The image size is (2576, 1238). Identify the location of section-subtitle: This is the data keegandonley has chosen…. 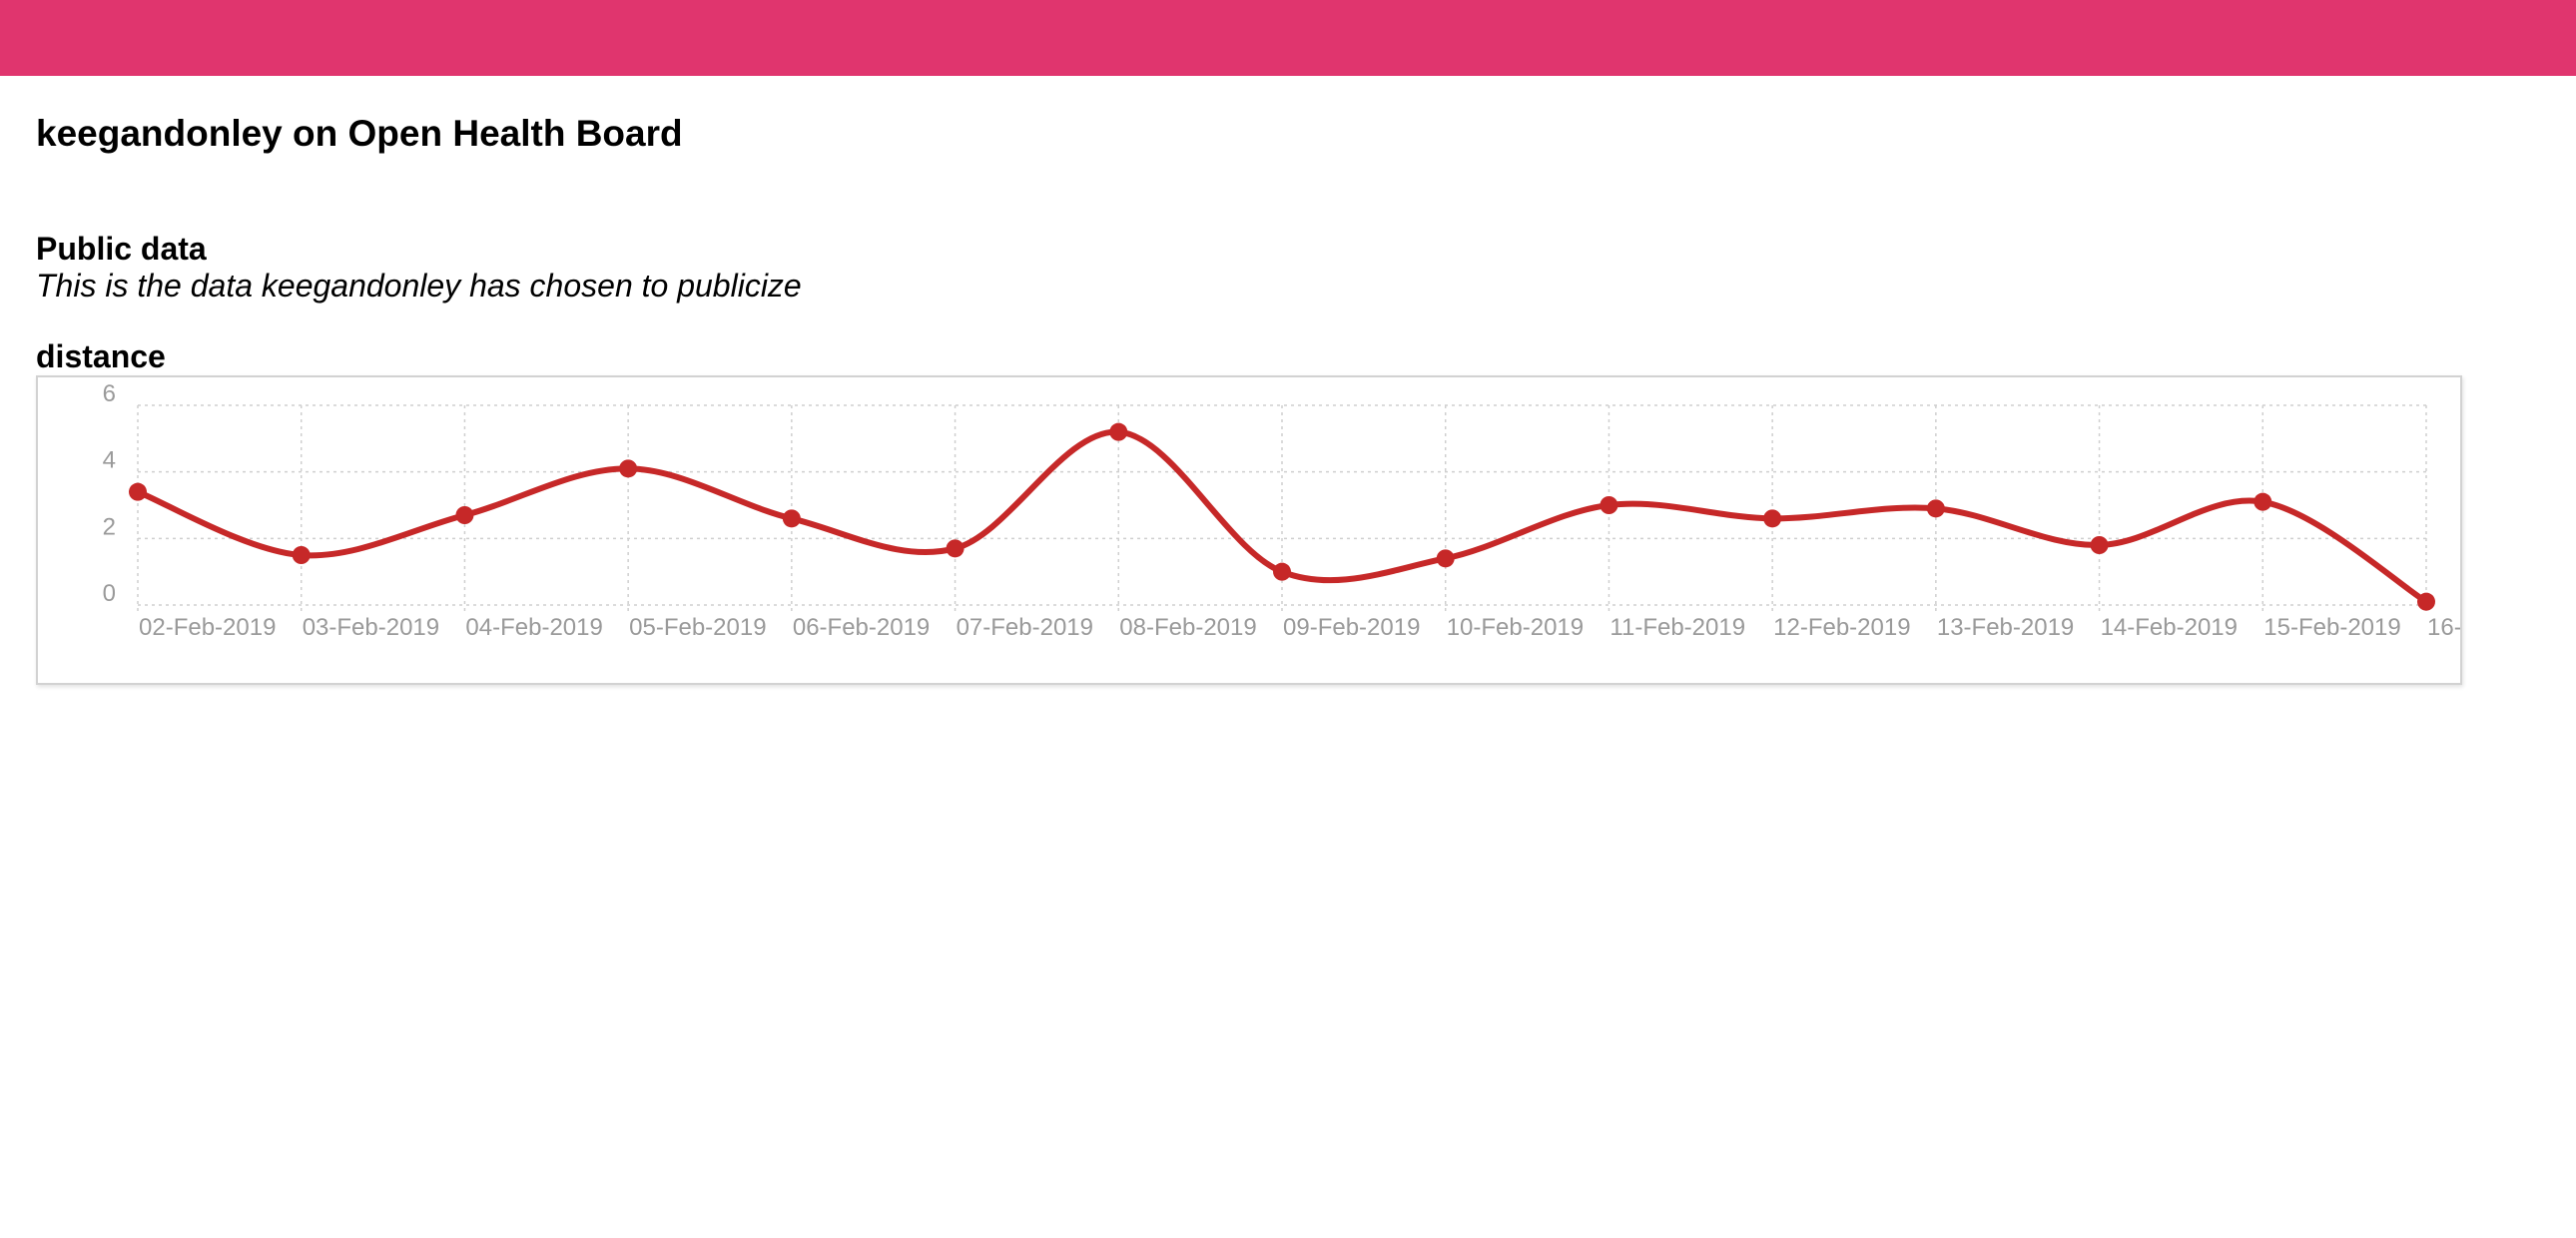
(419, 286).